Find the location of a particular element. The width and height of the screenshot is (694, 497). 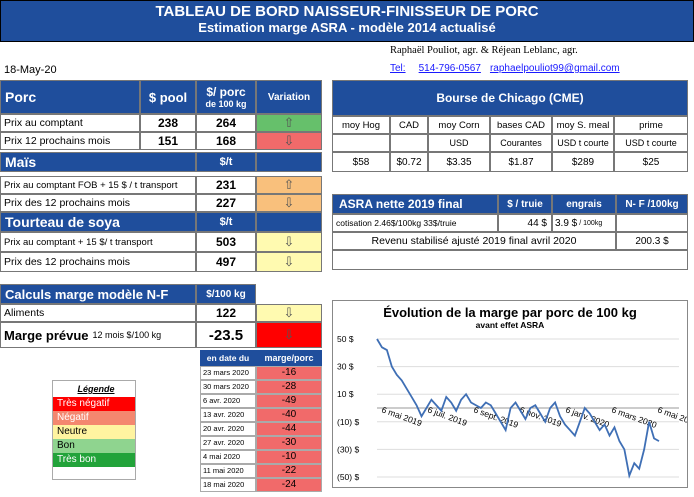

legend-item: Très bon is located at coordinates (94, 460).